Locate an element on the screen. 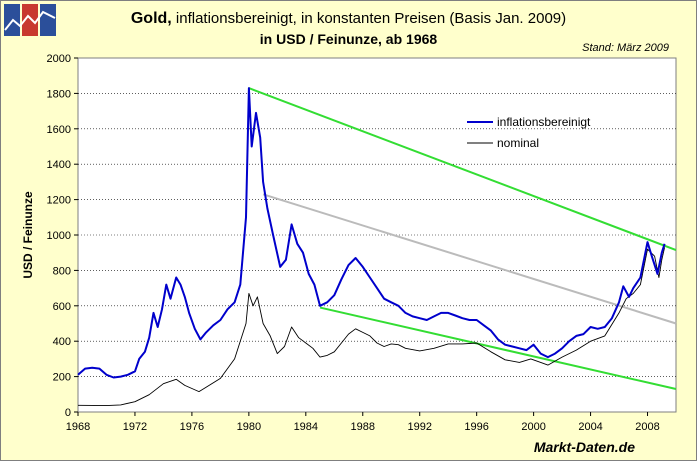  y-tick-label-2000: 2000 is located at coordinates (59, 59).